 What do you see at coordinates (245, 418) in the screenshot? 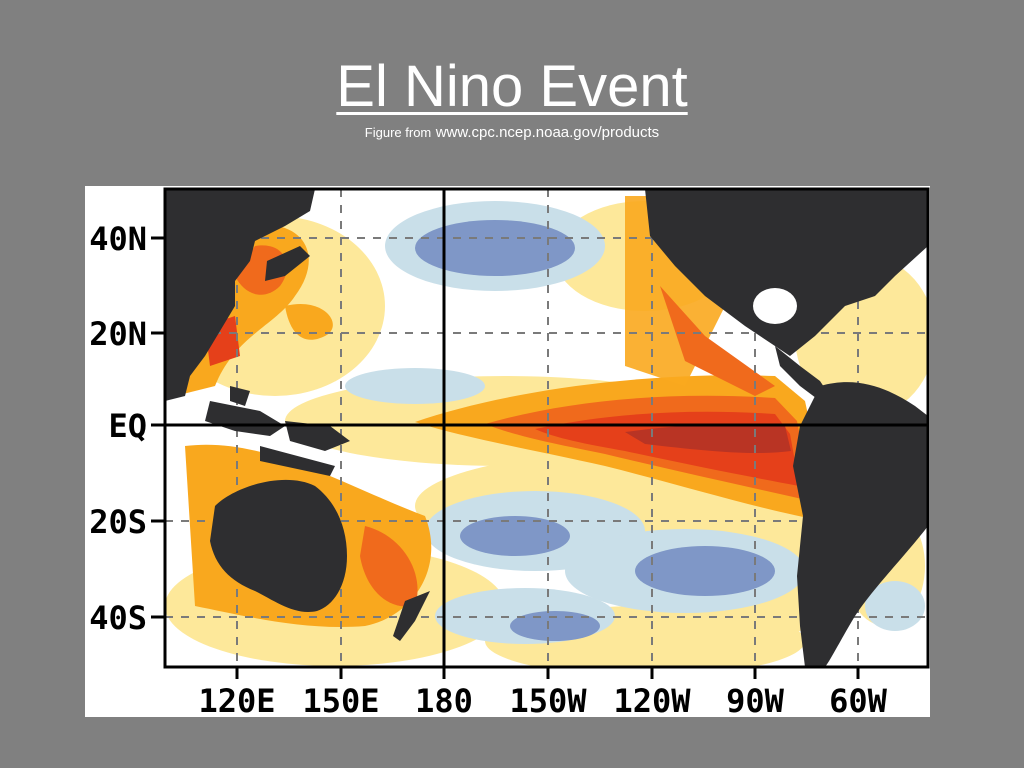
I see `landmass-indonesia` at bounding box center [245, 418].